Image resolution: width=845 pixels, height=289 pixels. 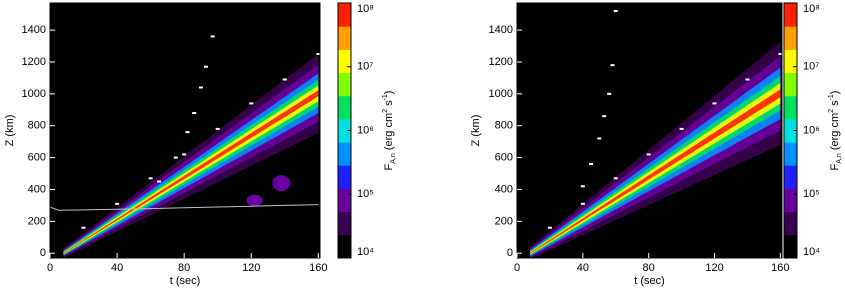 What do you see at coordinates (184, 268) in the screenshot?
I see `x-tick-label: 80` at bounding box center [184, 268].